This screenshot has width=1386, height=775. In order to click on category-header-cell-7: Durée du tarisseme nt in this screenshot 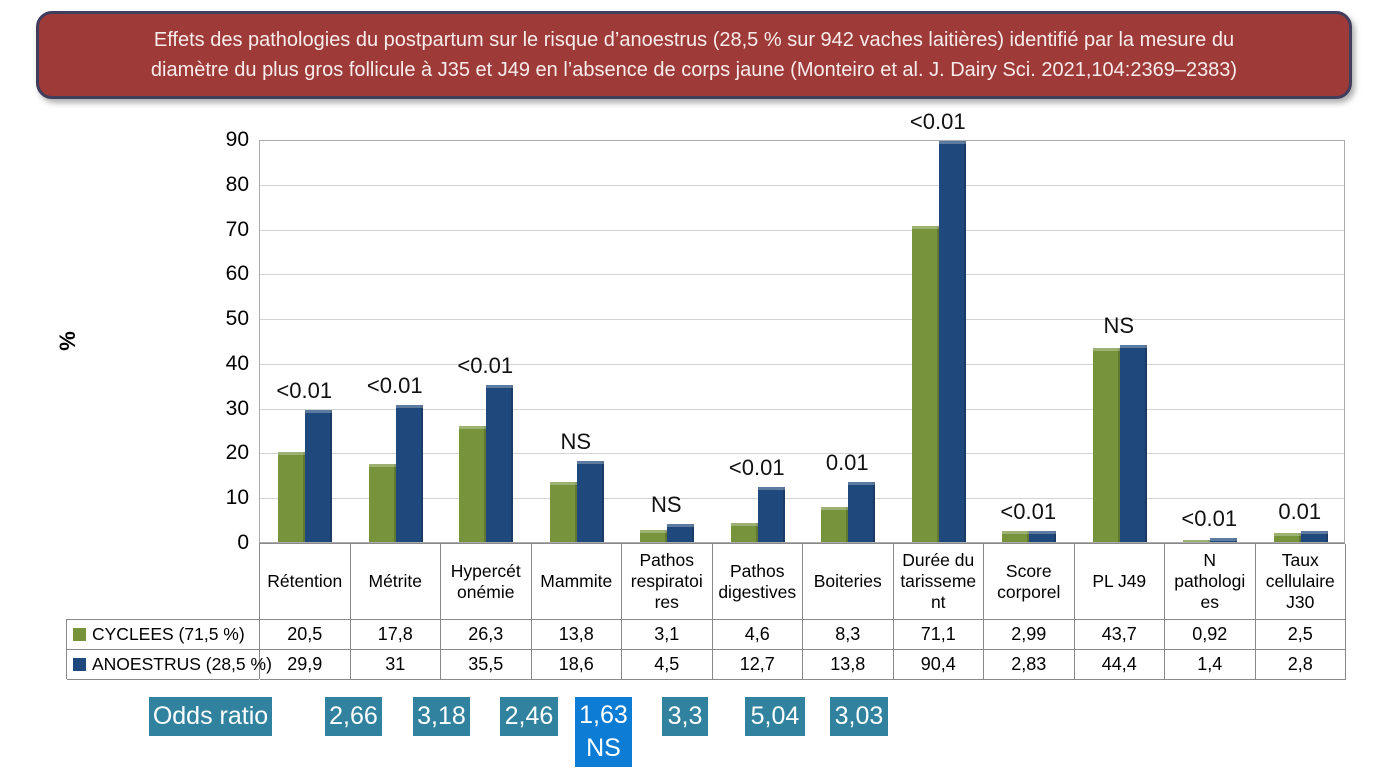, I will do `click(938, 582)`.